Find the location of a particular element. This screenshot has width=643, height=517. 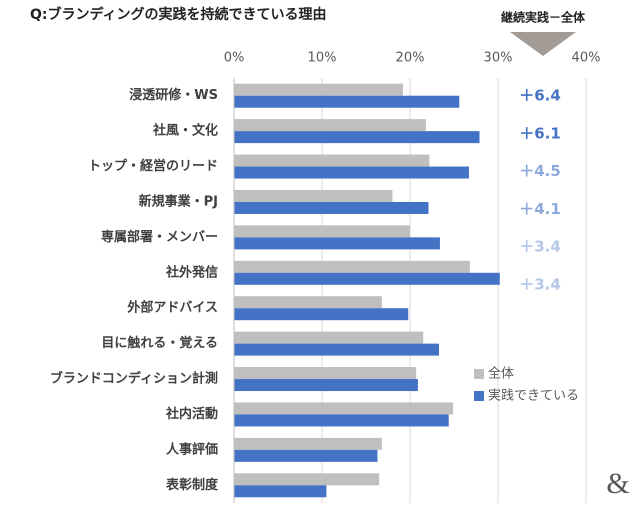

difference-label: ＋6.4 is located at coordinates (540, 96).